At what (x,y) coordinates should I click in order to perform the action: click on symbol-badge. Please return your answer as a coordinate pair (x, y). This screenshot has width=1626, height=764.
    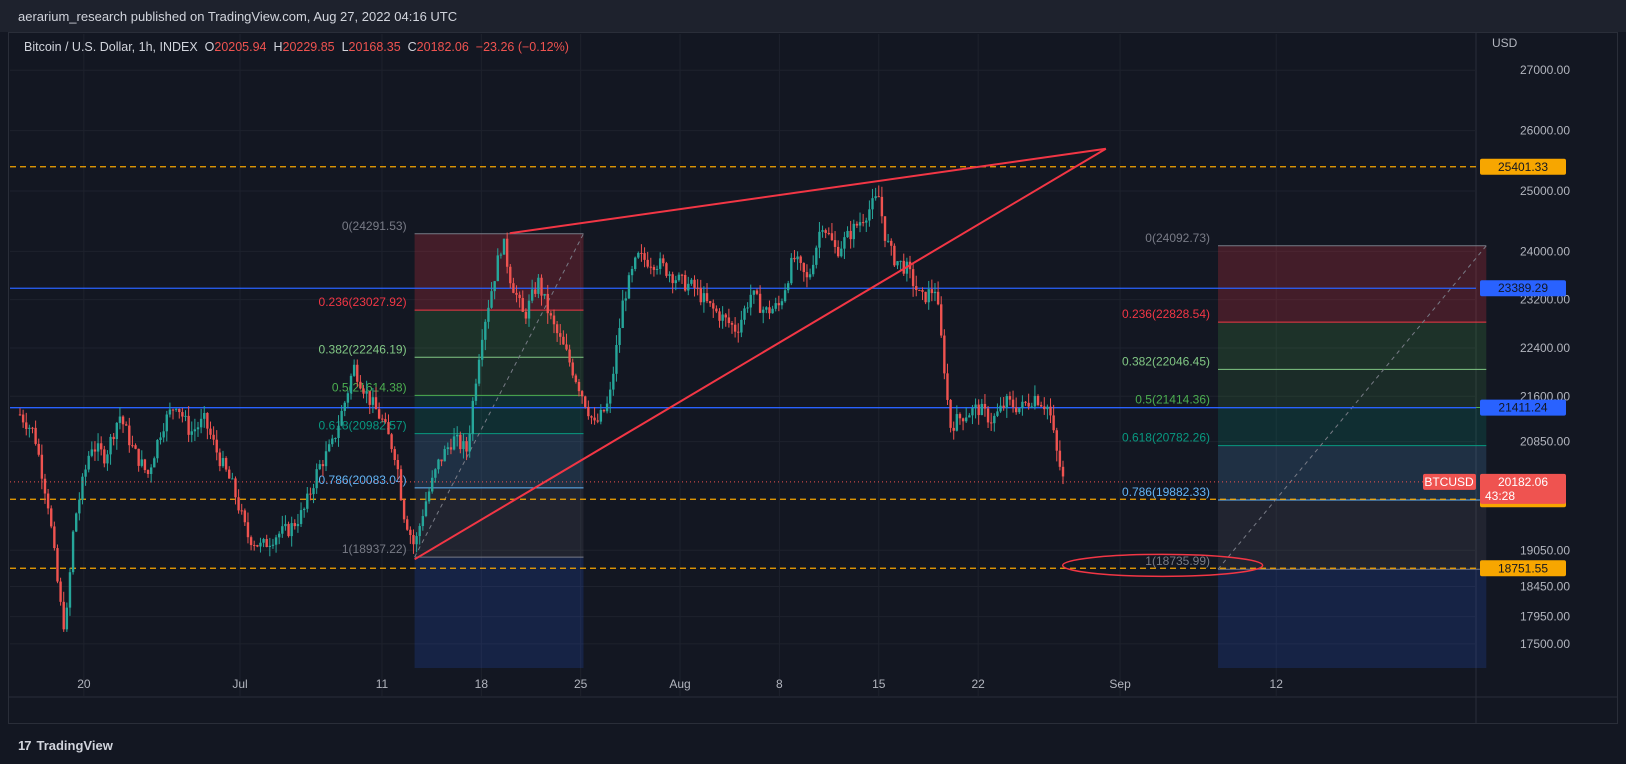
    Looking at the image, I should click on (1449, 481).